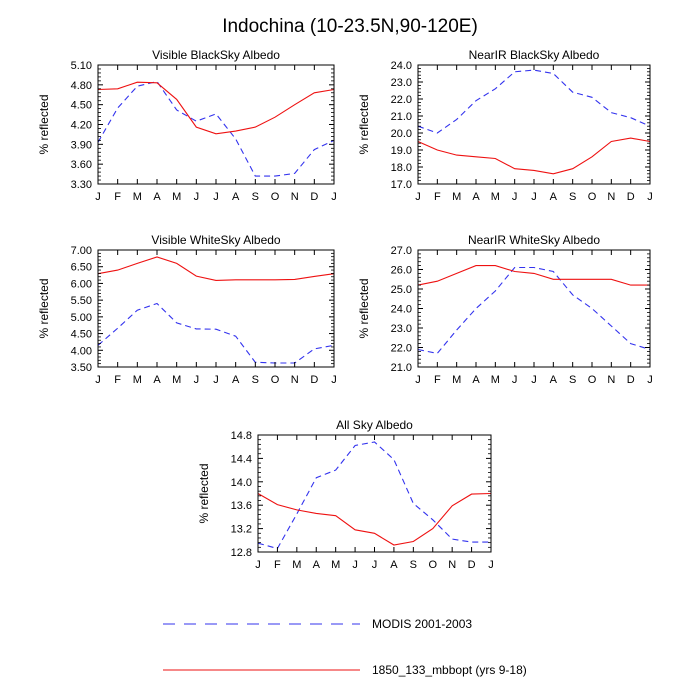  What do you see at coordinates (81, 368) in the screenshot?
I see `y-tick-label: 3.50` at bounding box center [81, 368].